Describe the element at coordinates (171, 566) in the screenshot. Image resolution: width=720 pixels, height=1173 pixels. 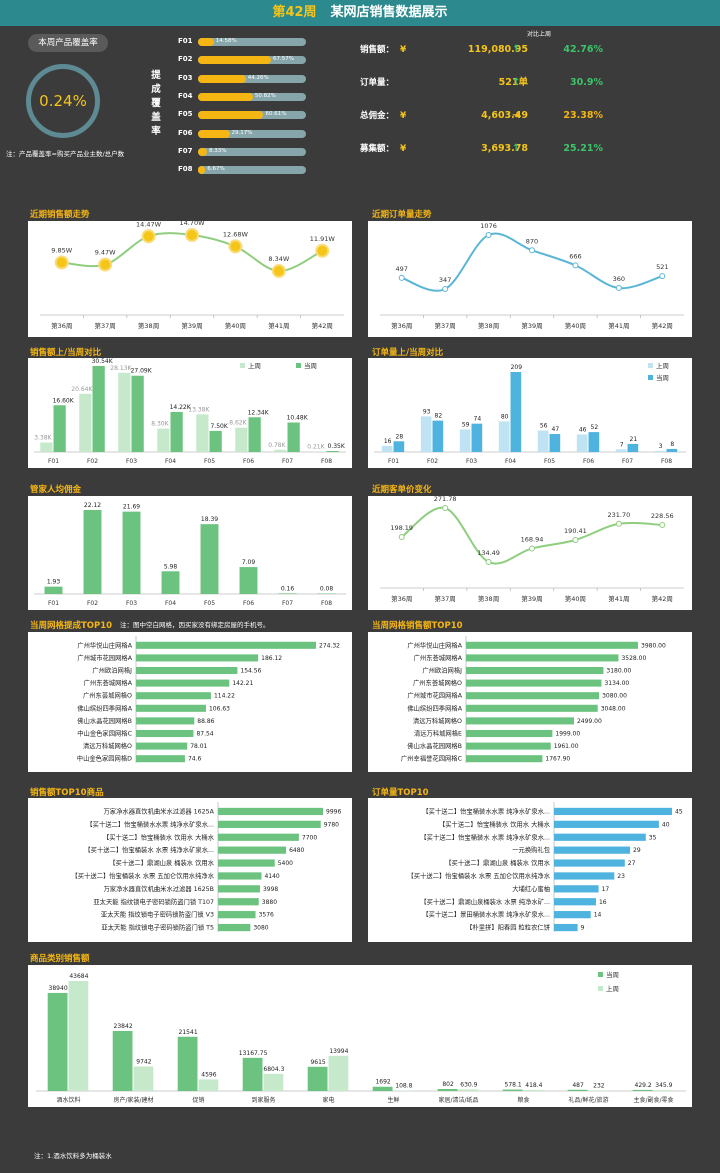
I see `data-label: 5.98` at that location.